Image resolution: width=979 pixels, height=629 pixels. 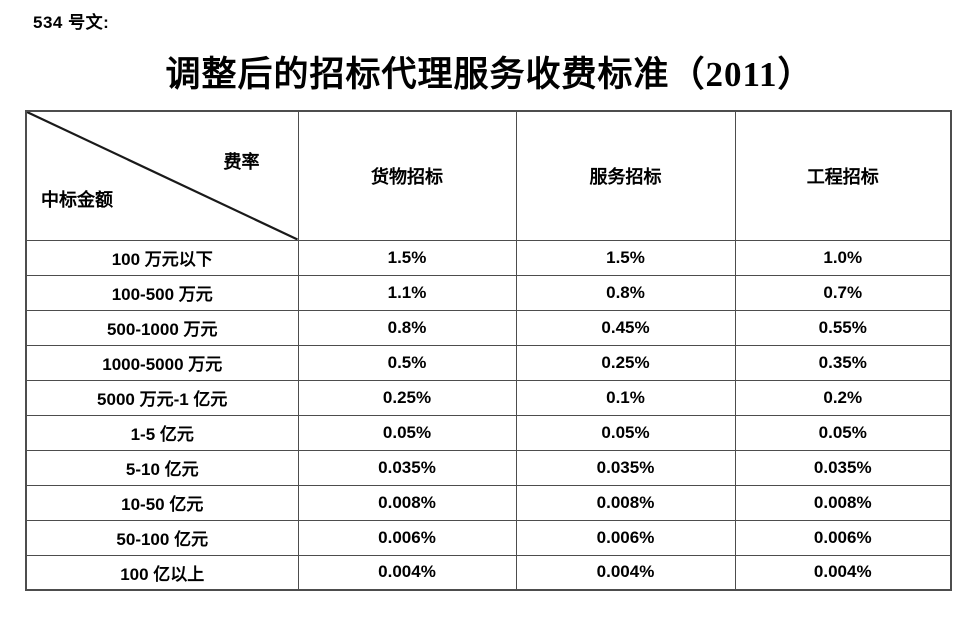 What do you see at coordinates (843, 257) in the screenshot?
I see `rate-cell: 1.0%` at bounding box center [843, 257].